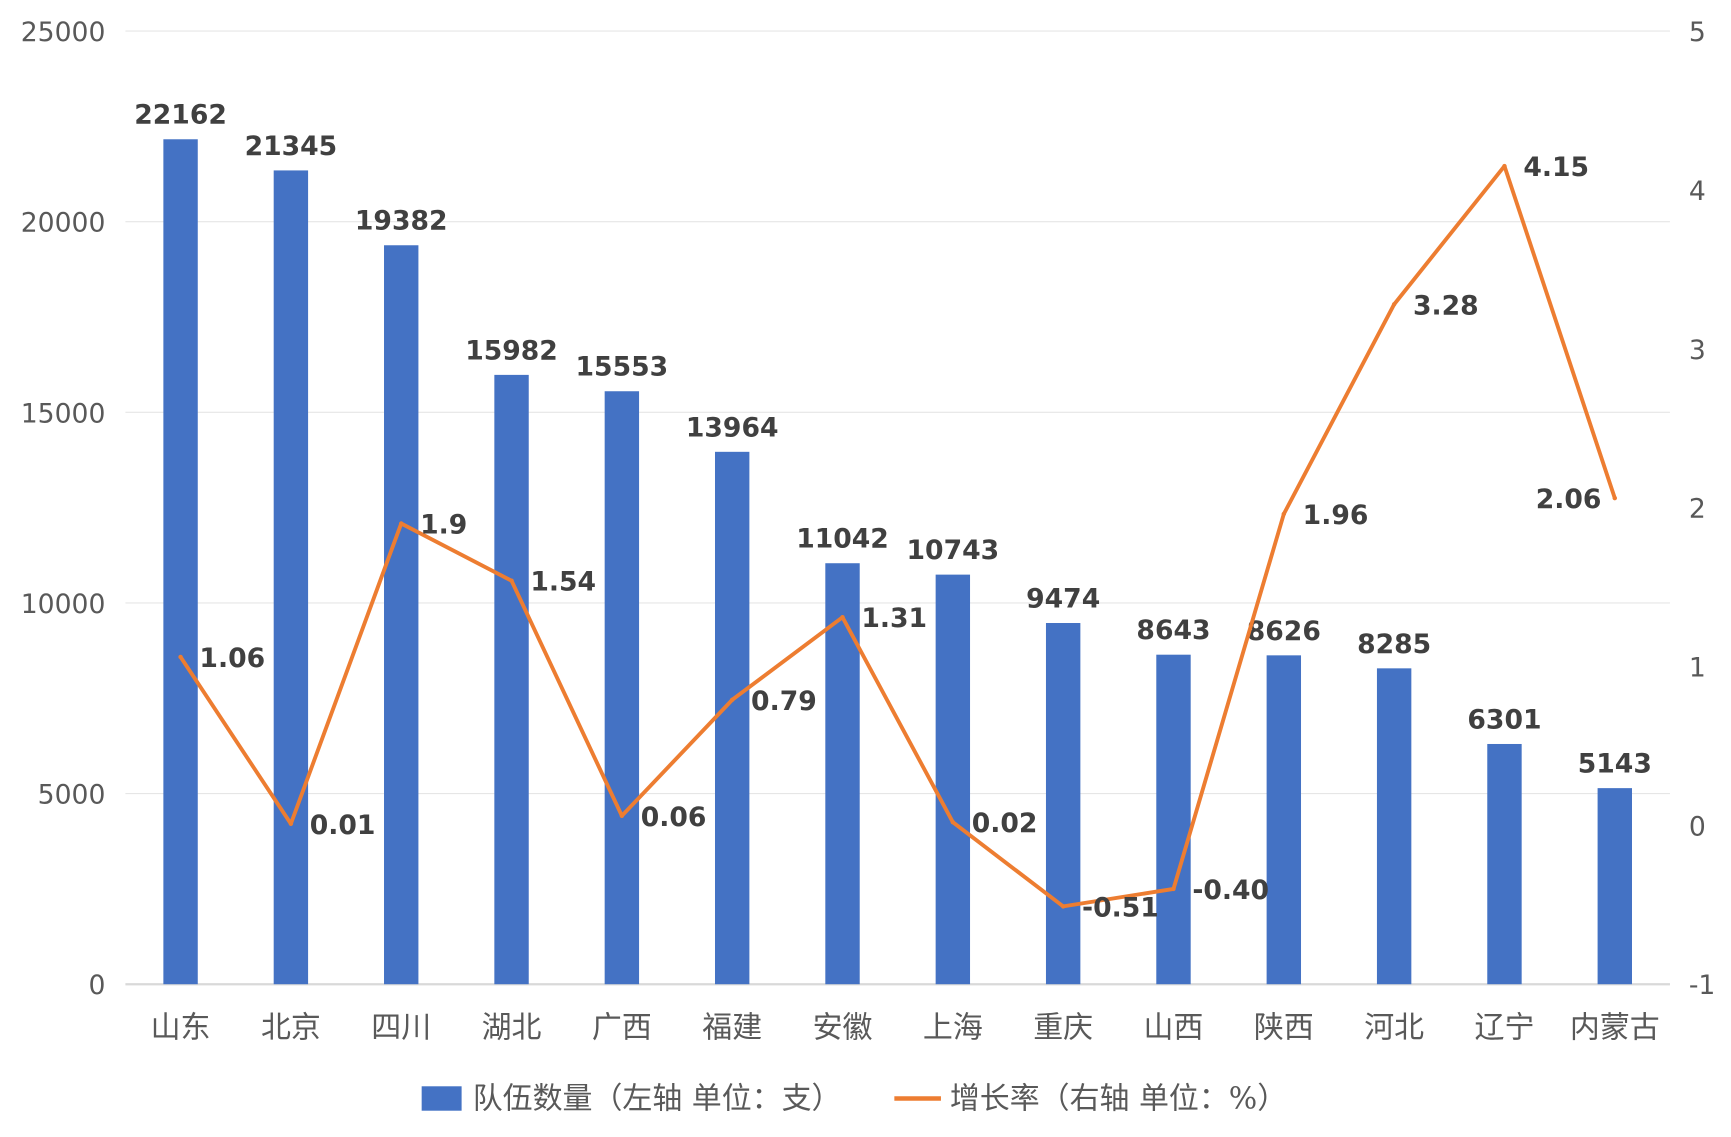  What do you see at coordinates (1569, 499) in the screenshot?
I see `line-data-label: 2.06` at bounding box center [1569, 499].